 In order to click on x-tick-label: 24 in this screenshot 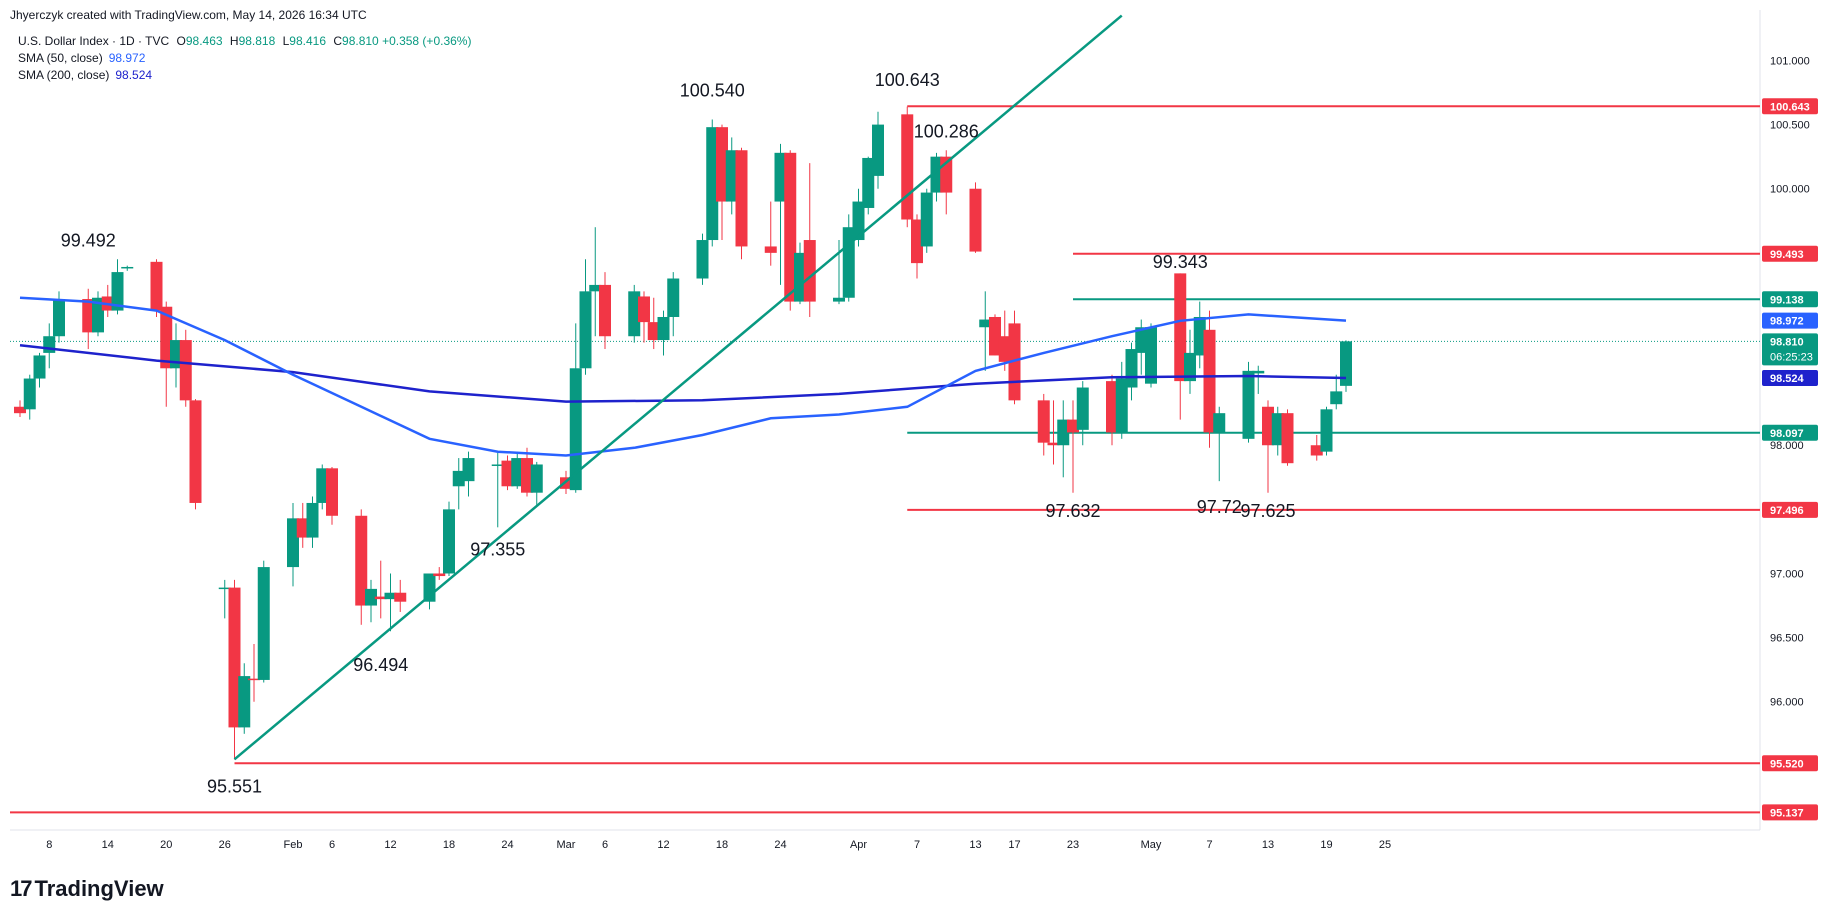, I will do `click(780, 845)`.